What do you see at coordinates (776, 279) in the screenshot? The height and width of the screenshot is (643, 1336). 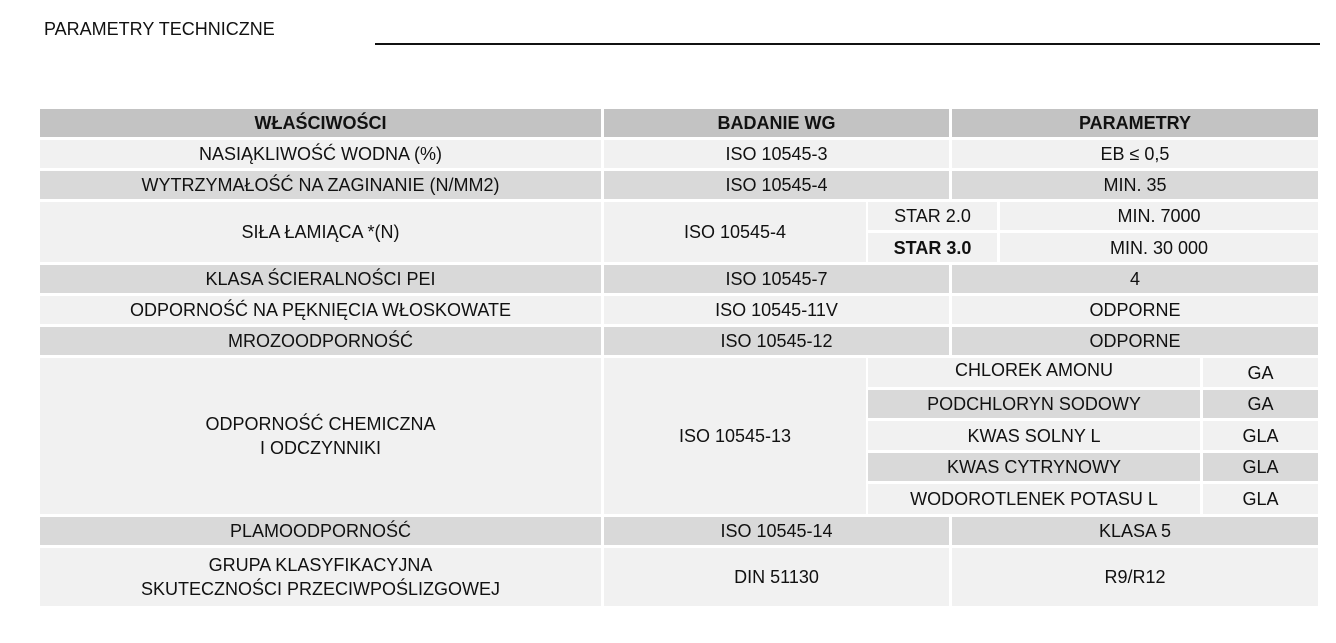 I see `standard-cell: ISO 10545-7` at bounding box center [776, 279].